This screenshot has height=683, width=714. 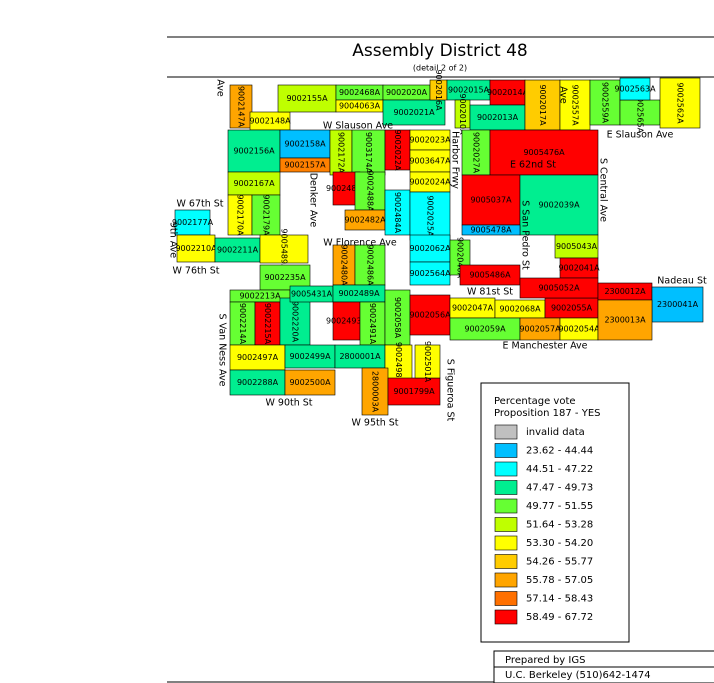 What do you see at coordinates (640, 135) in the screenshot?
I see `street-label: E Slauson Ave` at bounding box center [640, 135].